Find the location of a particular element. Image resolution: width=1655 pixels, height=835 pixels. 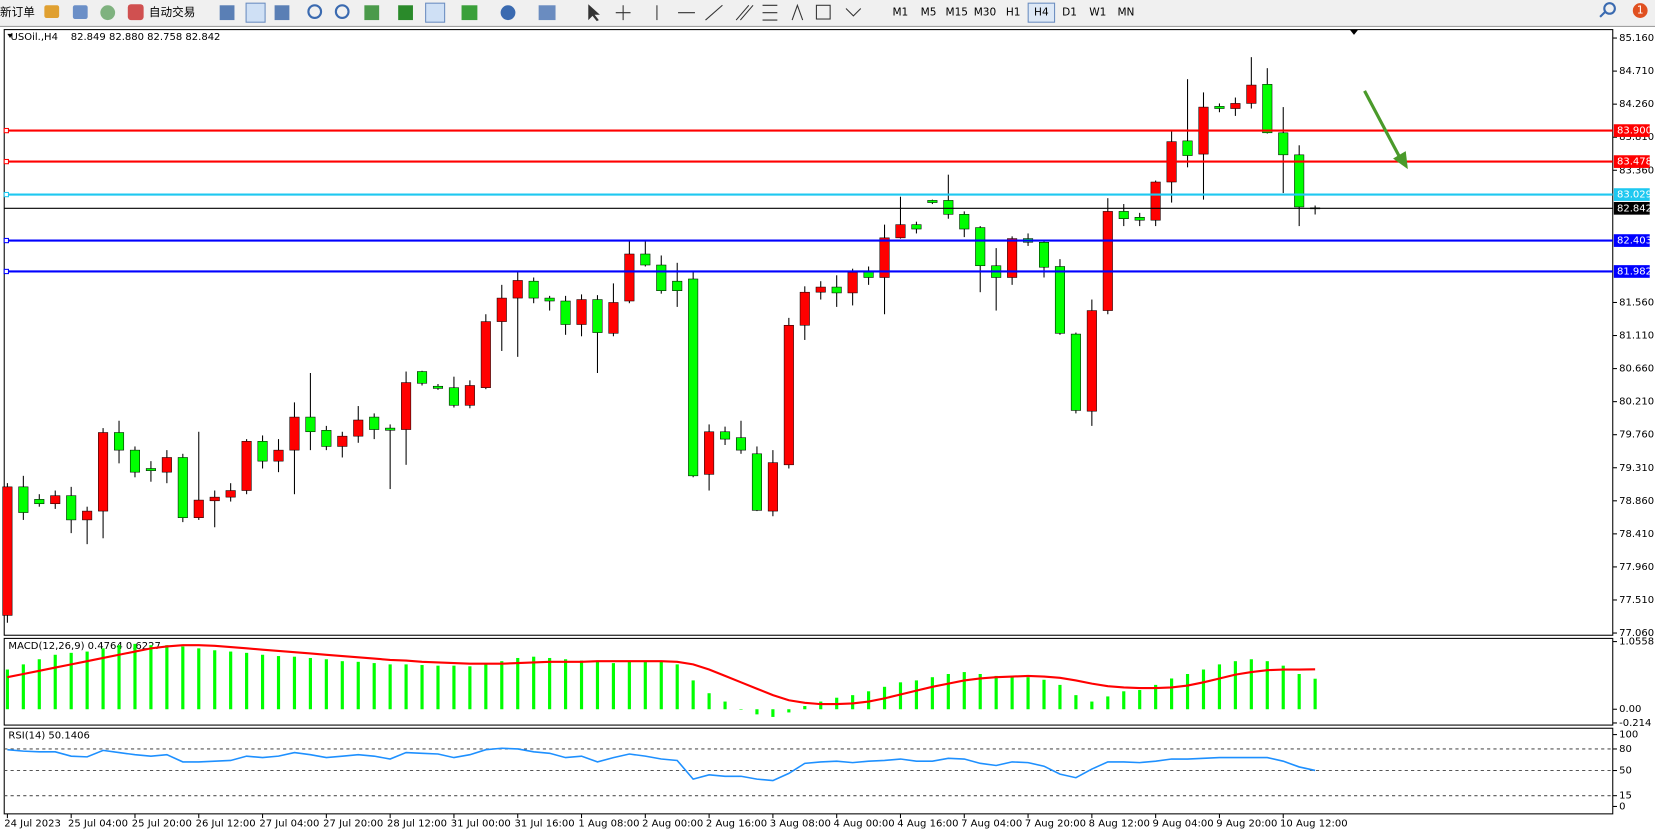

y-tick-label: 81.560 is located at coordinates (1636, 302).